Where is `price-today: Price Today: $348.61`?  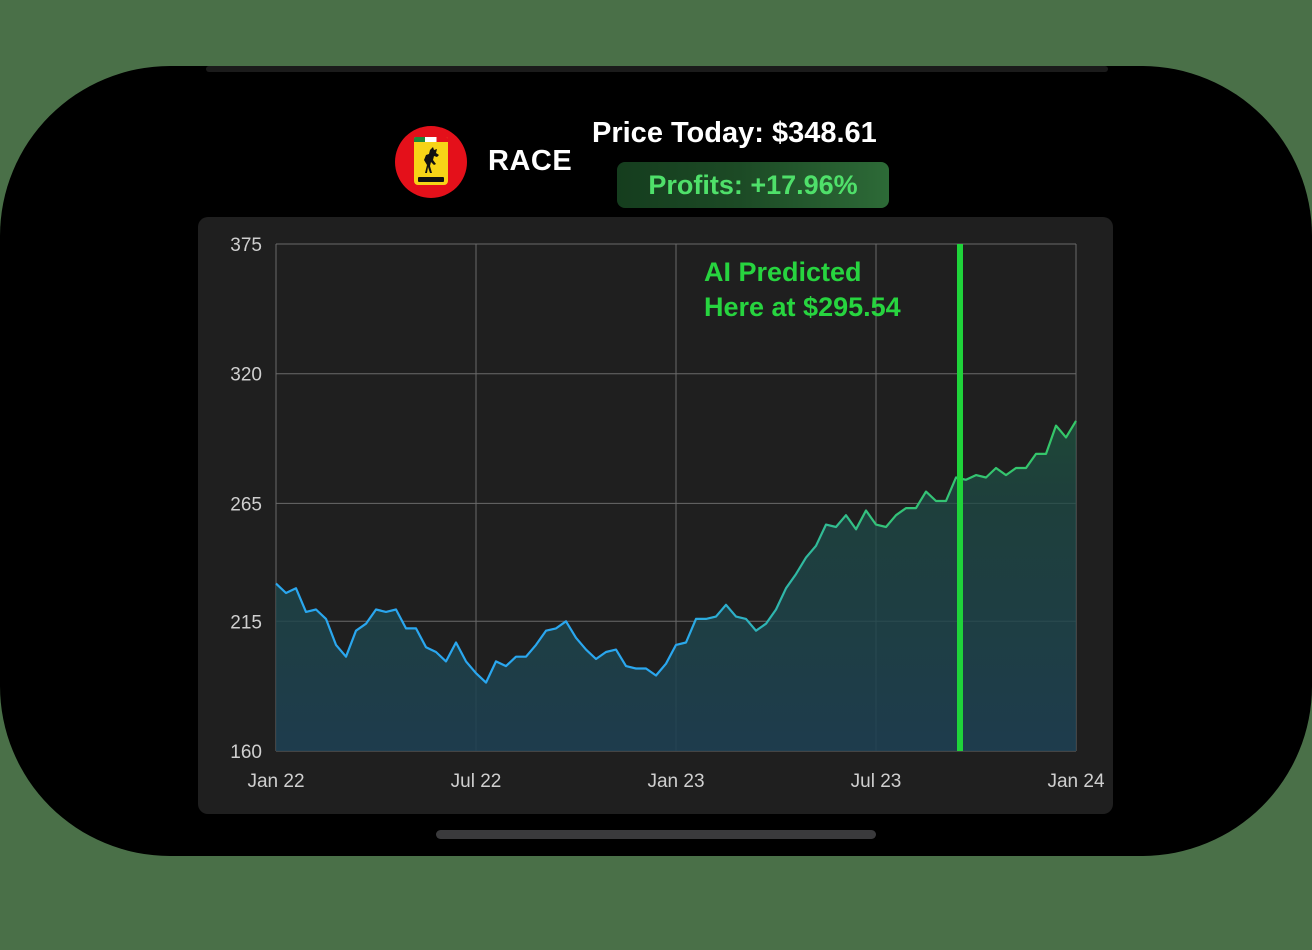 price-today: Price Today: $348.61 is located at coordinates (734, 133).